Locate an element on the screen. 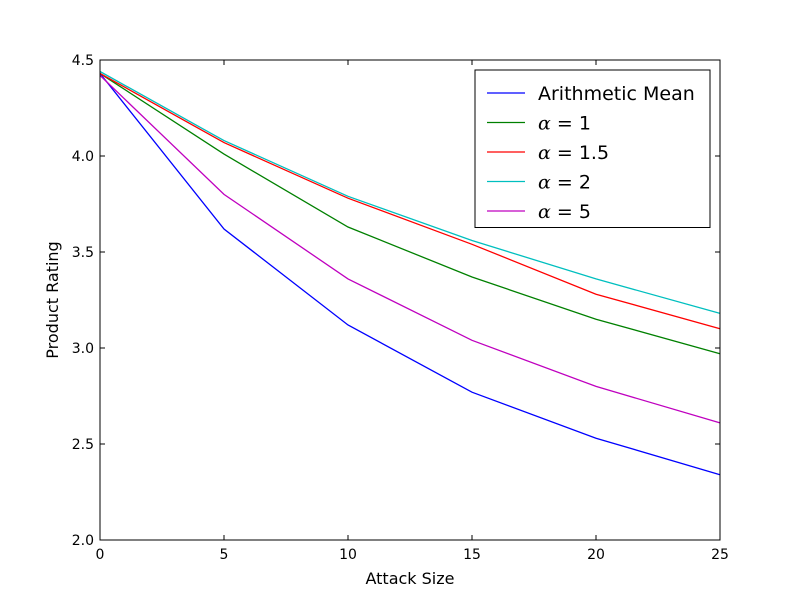 The height and width of the screenshot is (600, 800). x-tick-label: 0 is located at coordinates (100, 555).